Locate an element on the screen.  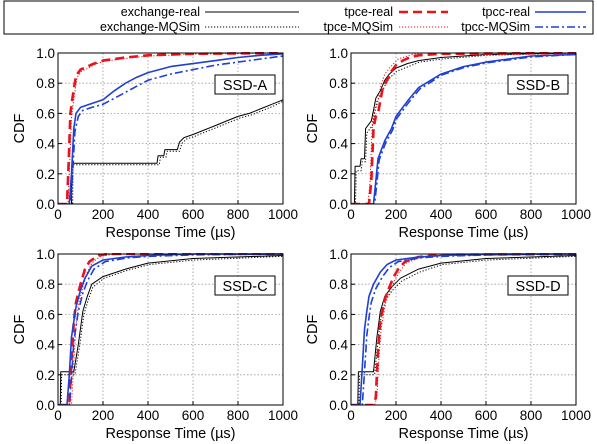
legend-label-exchange-mqsim: exchange-MQSim is located at coordinates (150, 27).